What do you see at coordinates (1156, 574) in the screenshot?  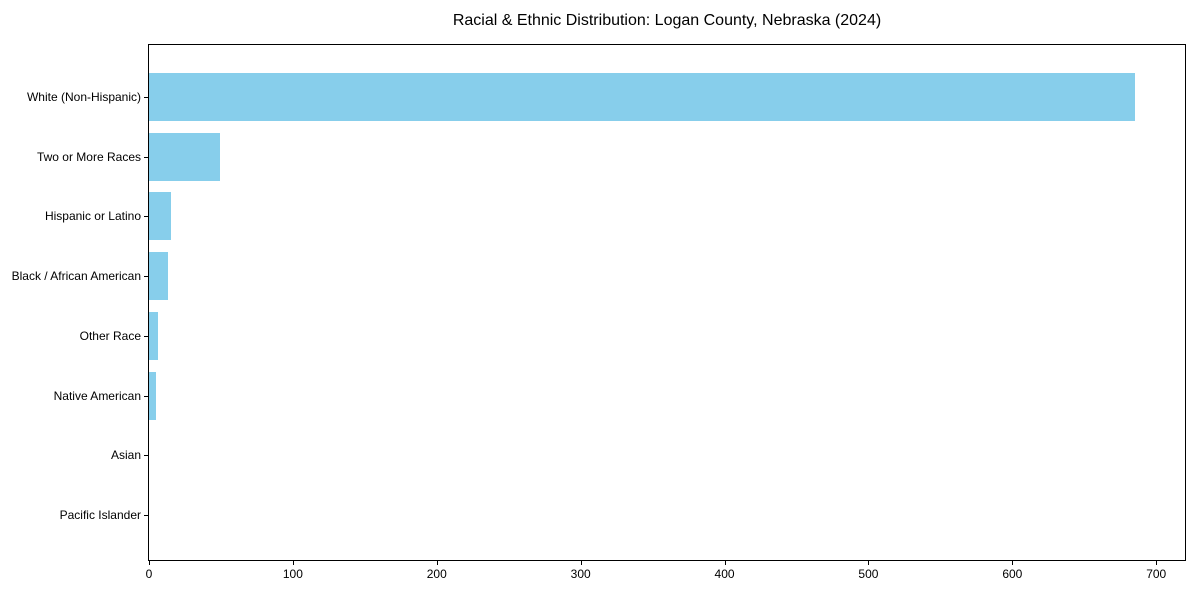 I see `x-tick-label: 700` at bounding box center [1156, 574].